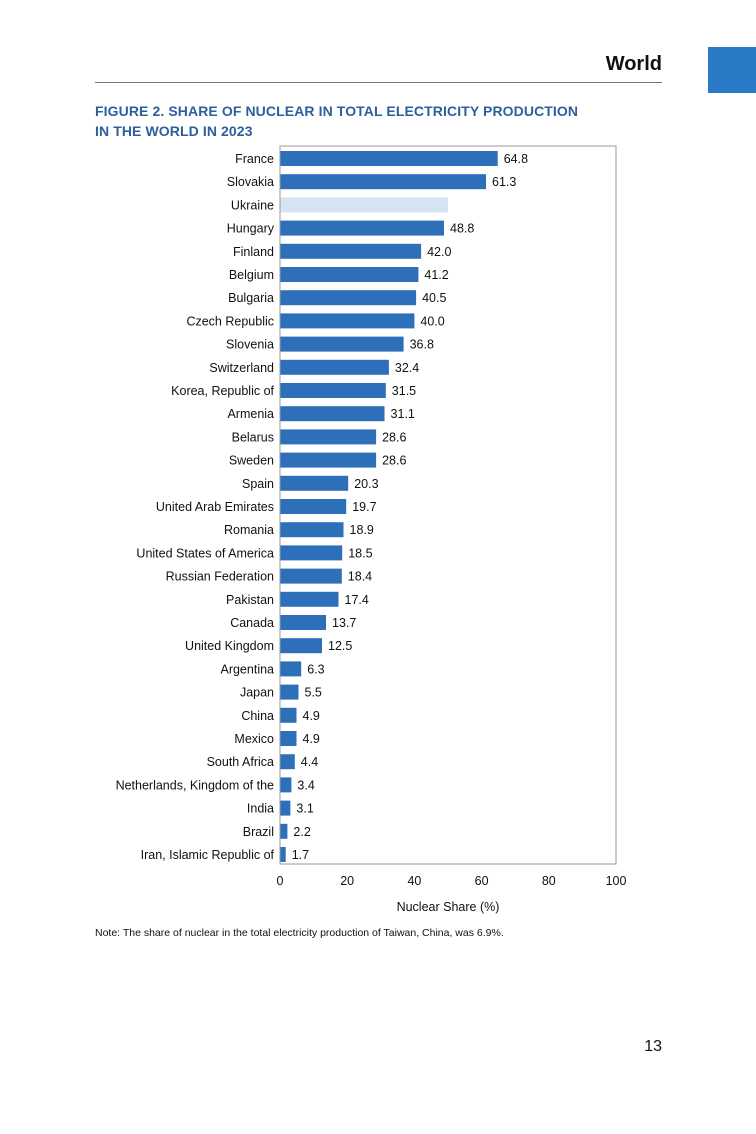  What do you see at coordinates (504, 182) in the screenshot?
I see `data-label: 61.3` at bounding box center [504, 182].